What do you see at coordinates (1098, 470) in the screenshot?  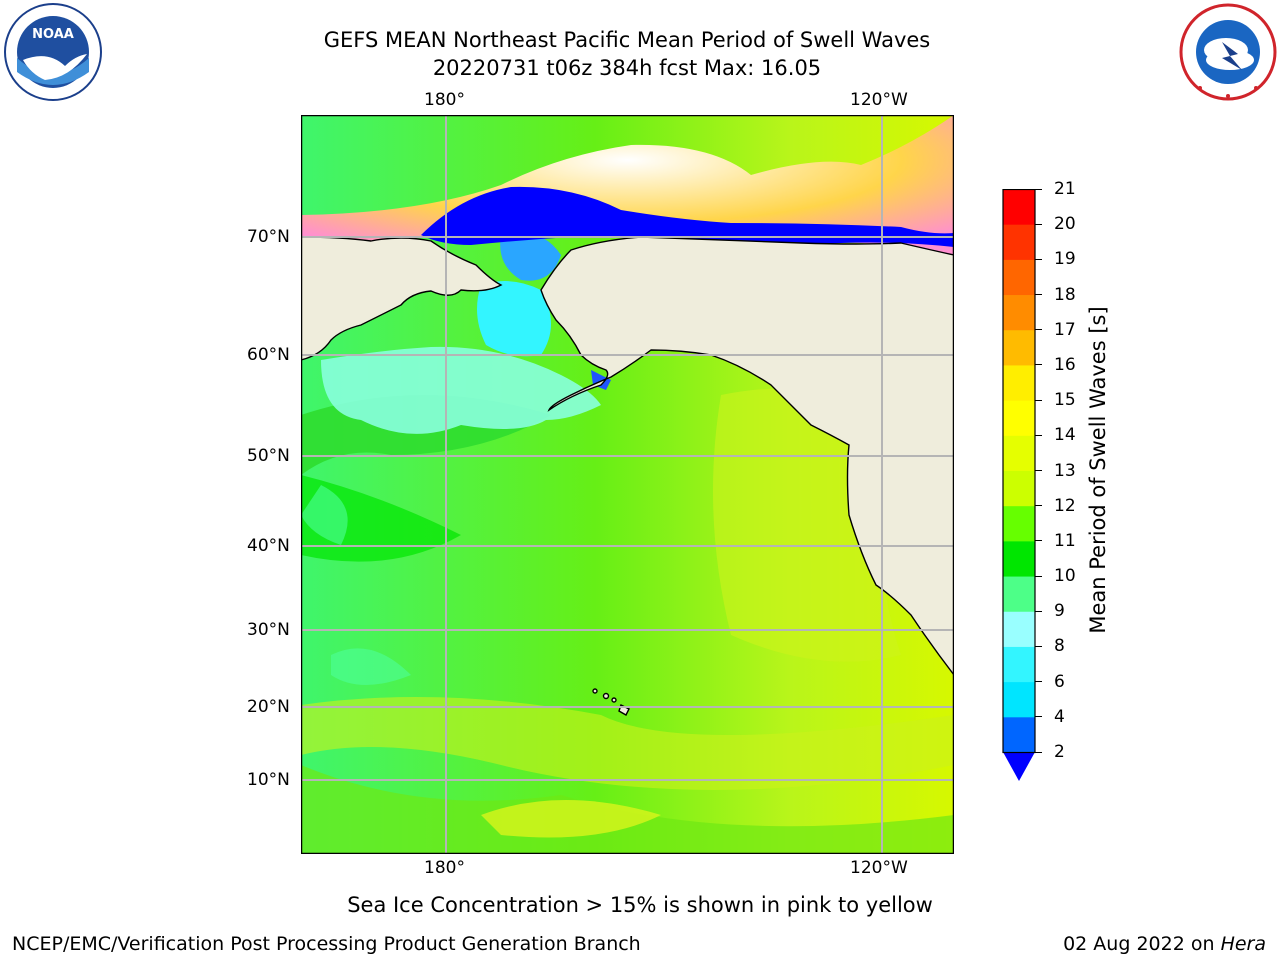 I see `colorbar-label: Mean Period of Swell Waves [s]` at bounding box center [1098, 470].